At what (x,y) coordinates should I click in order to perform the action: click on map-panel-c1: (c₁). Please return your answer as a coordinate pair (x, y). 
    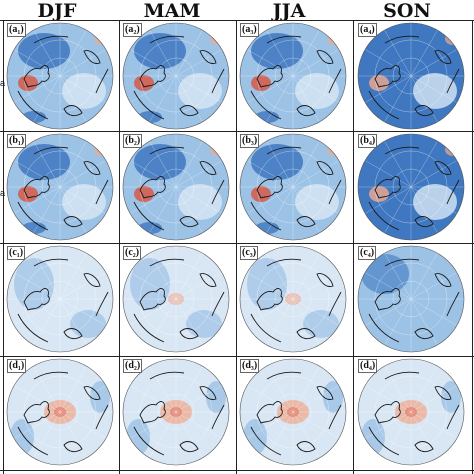
    Looking at the image, I should click on (60, 299).